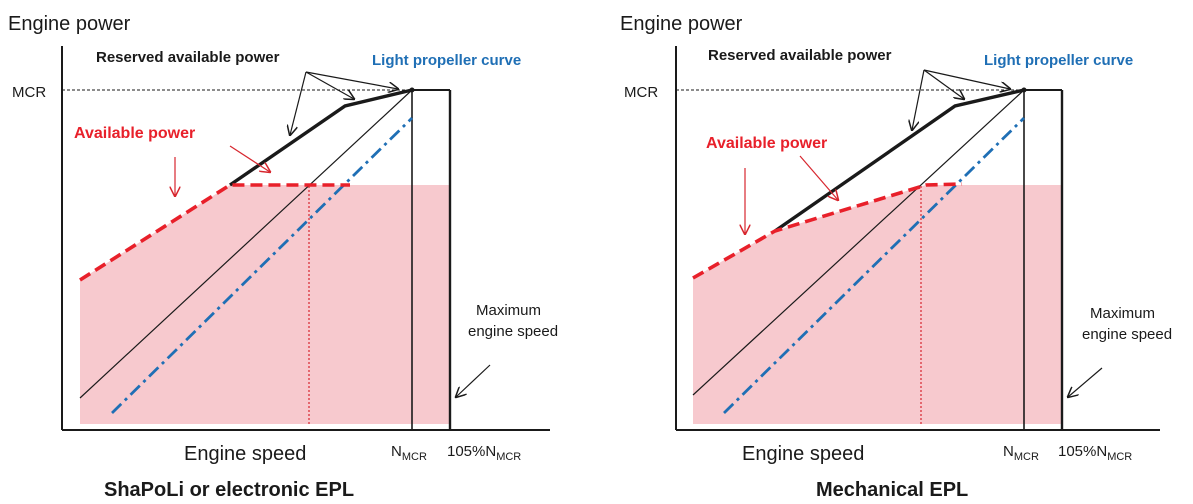 The width and height of the screenshot is (1193, 504). I want to click on caption-right: Mechanical EPL, so click(892, 490).